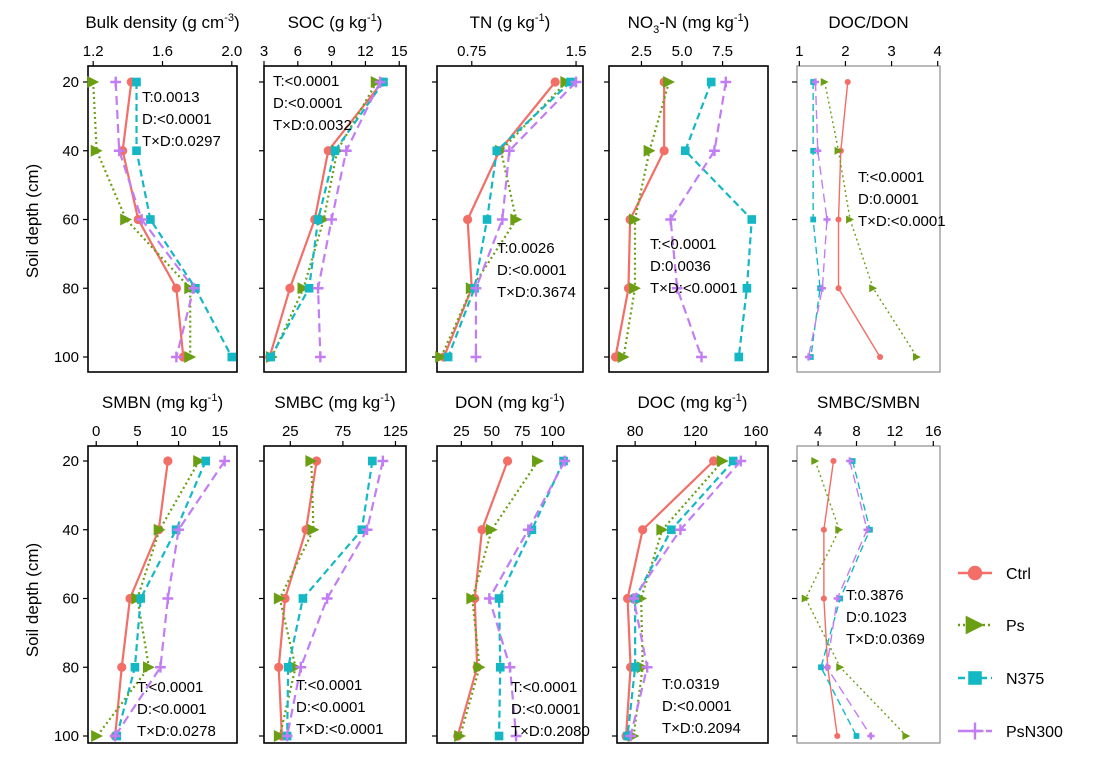 The image size is (1103, 777). Describe the element at coordinates (694, 288) in the screenshot. I see `stat-annotation: T×D:<0.0001` at that location.